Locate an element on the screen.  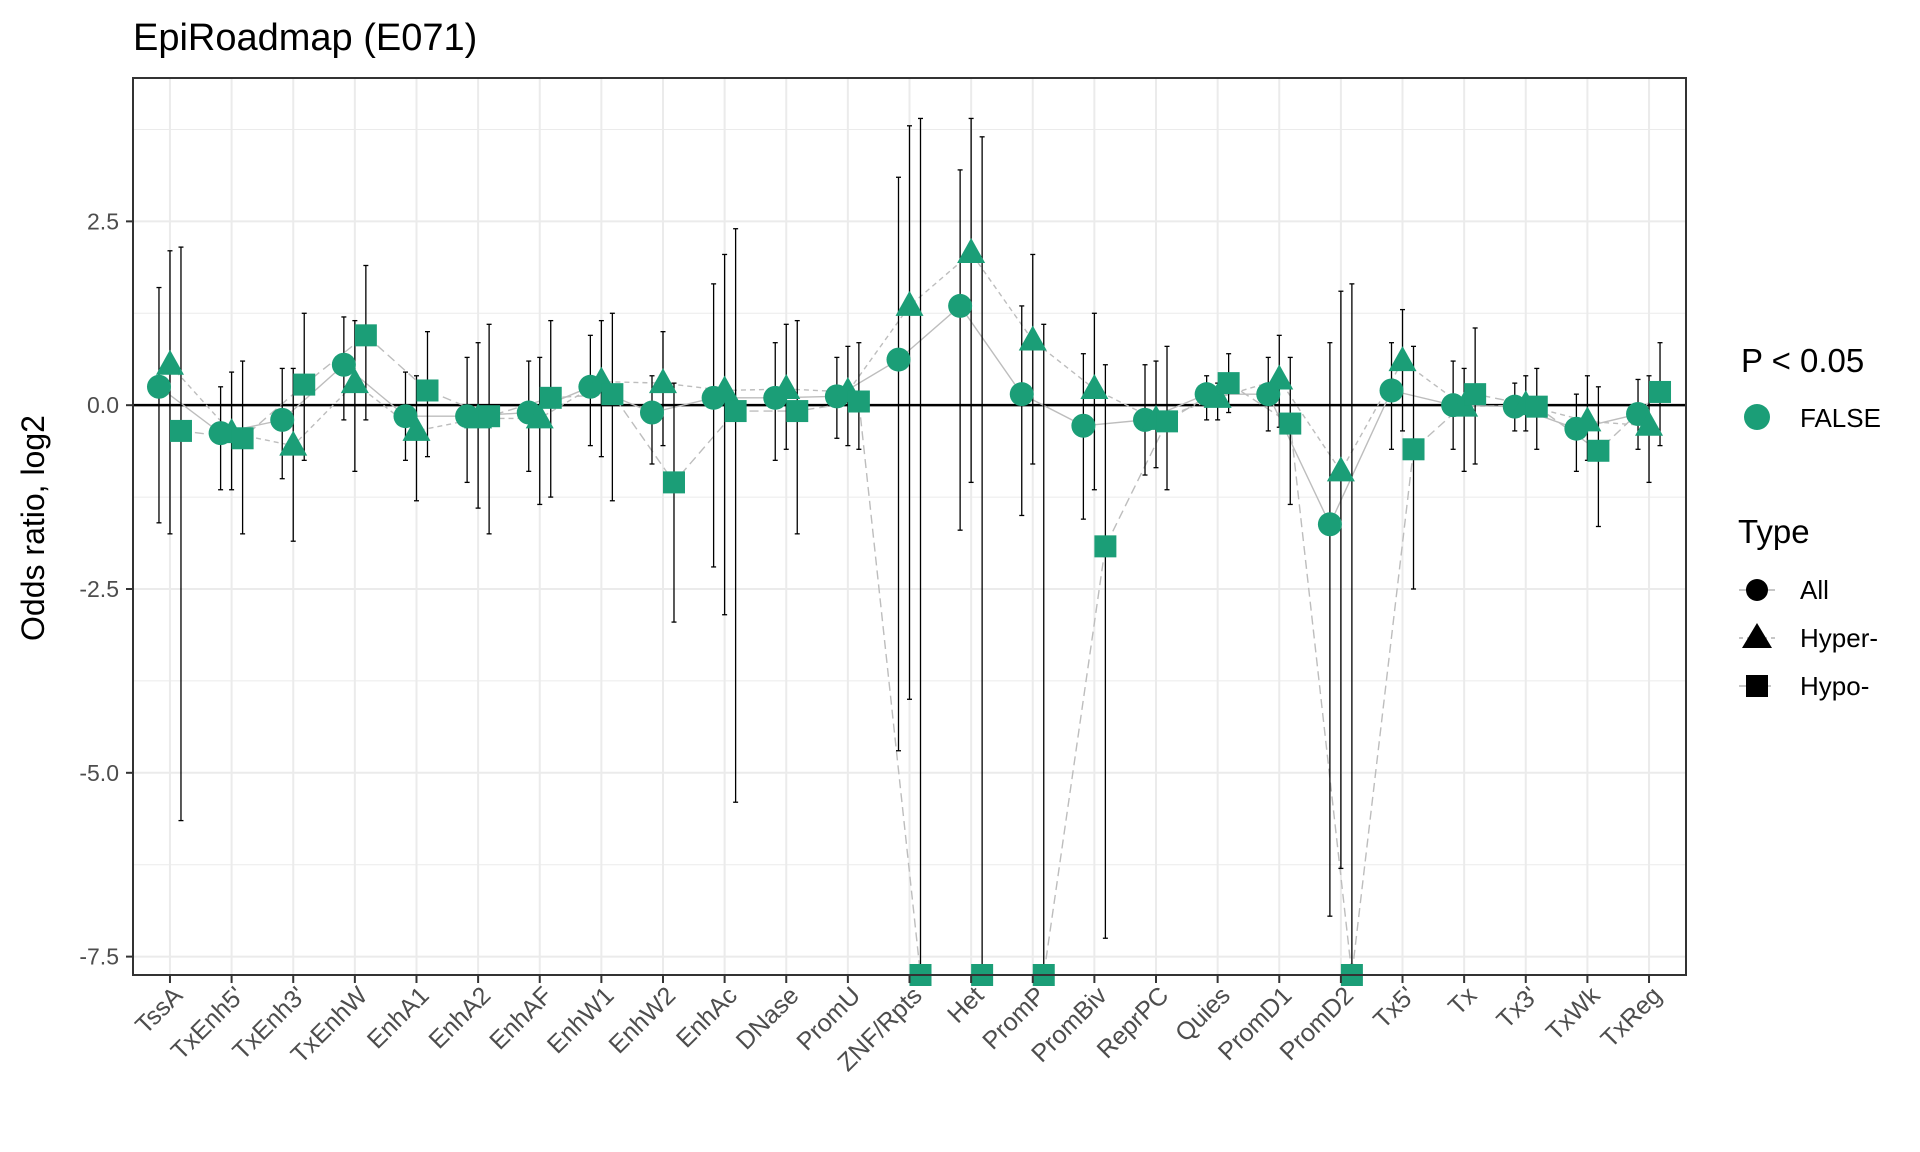
legend-hypo-marker is located at coordinates (1757, 686).